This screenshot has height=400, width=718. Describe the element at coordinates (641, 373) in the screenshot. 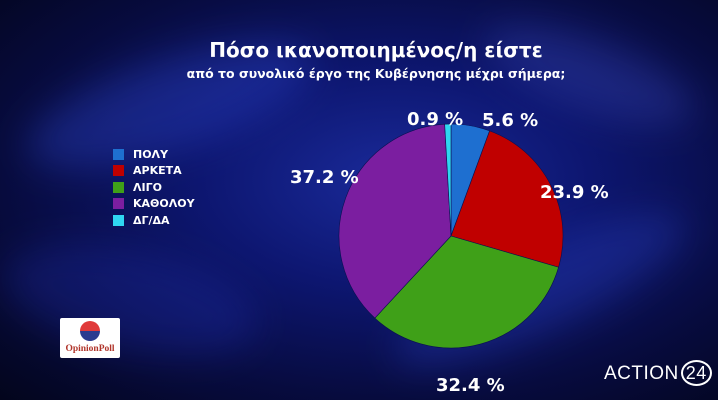

I see `channel-name: ACTION` at that location.